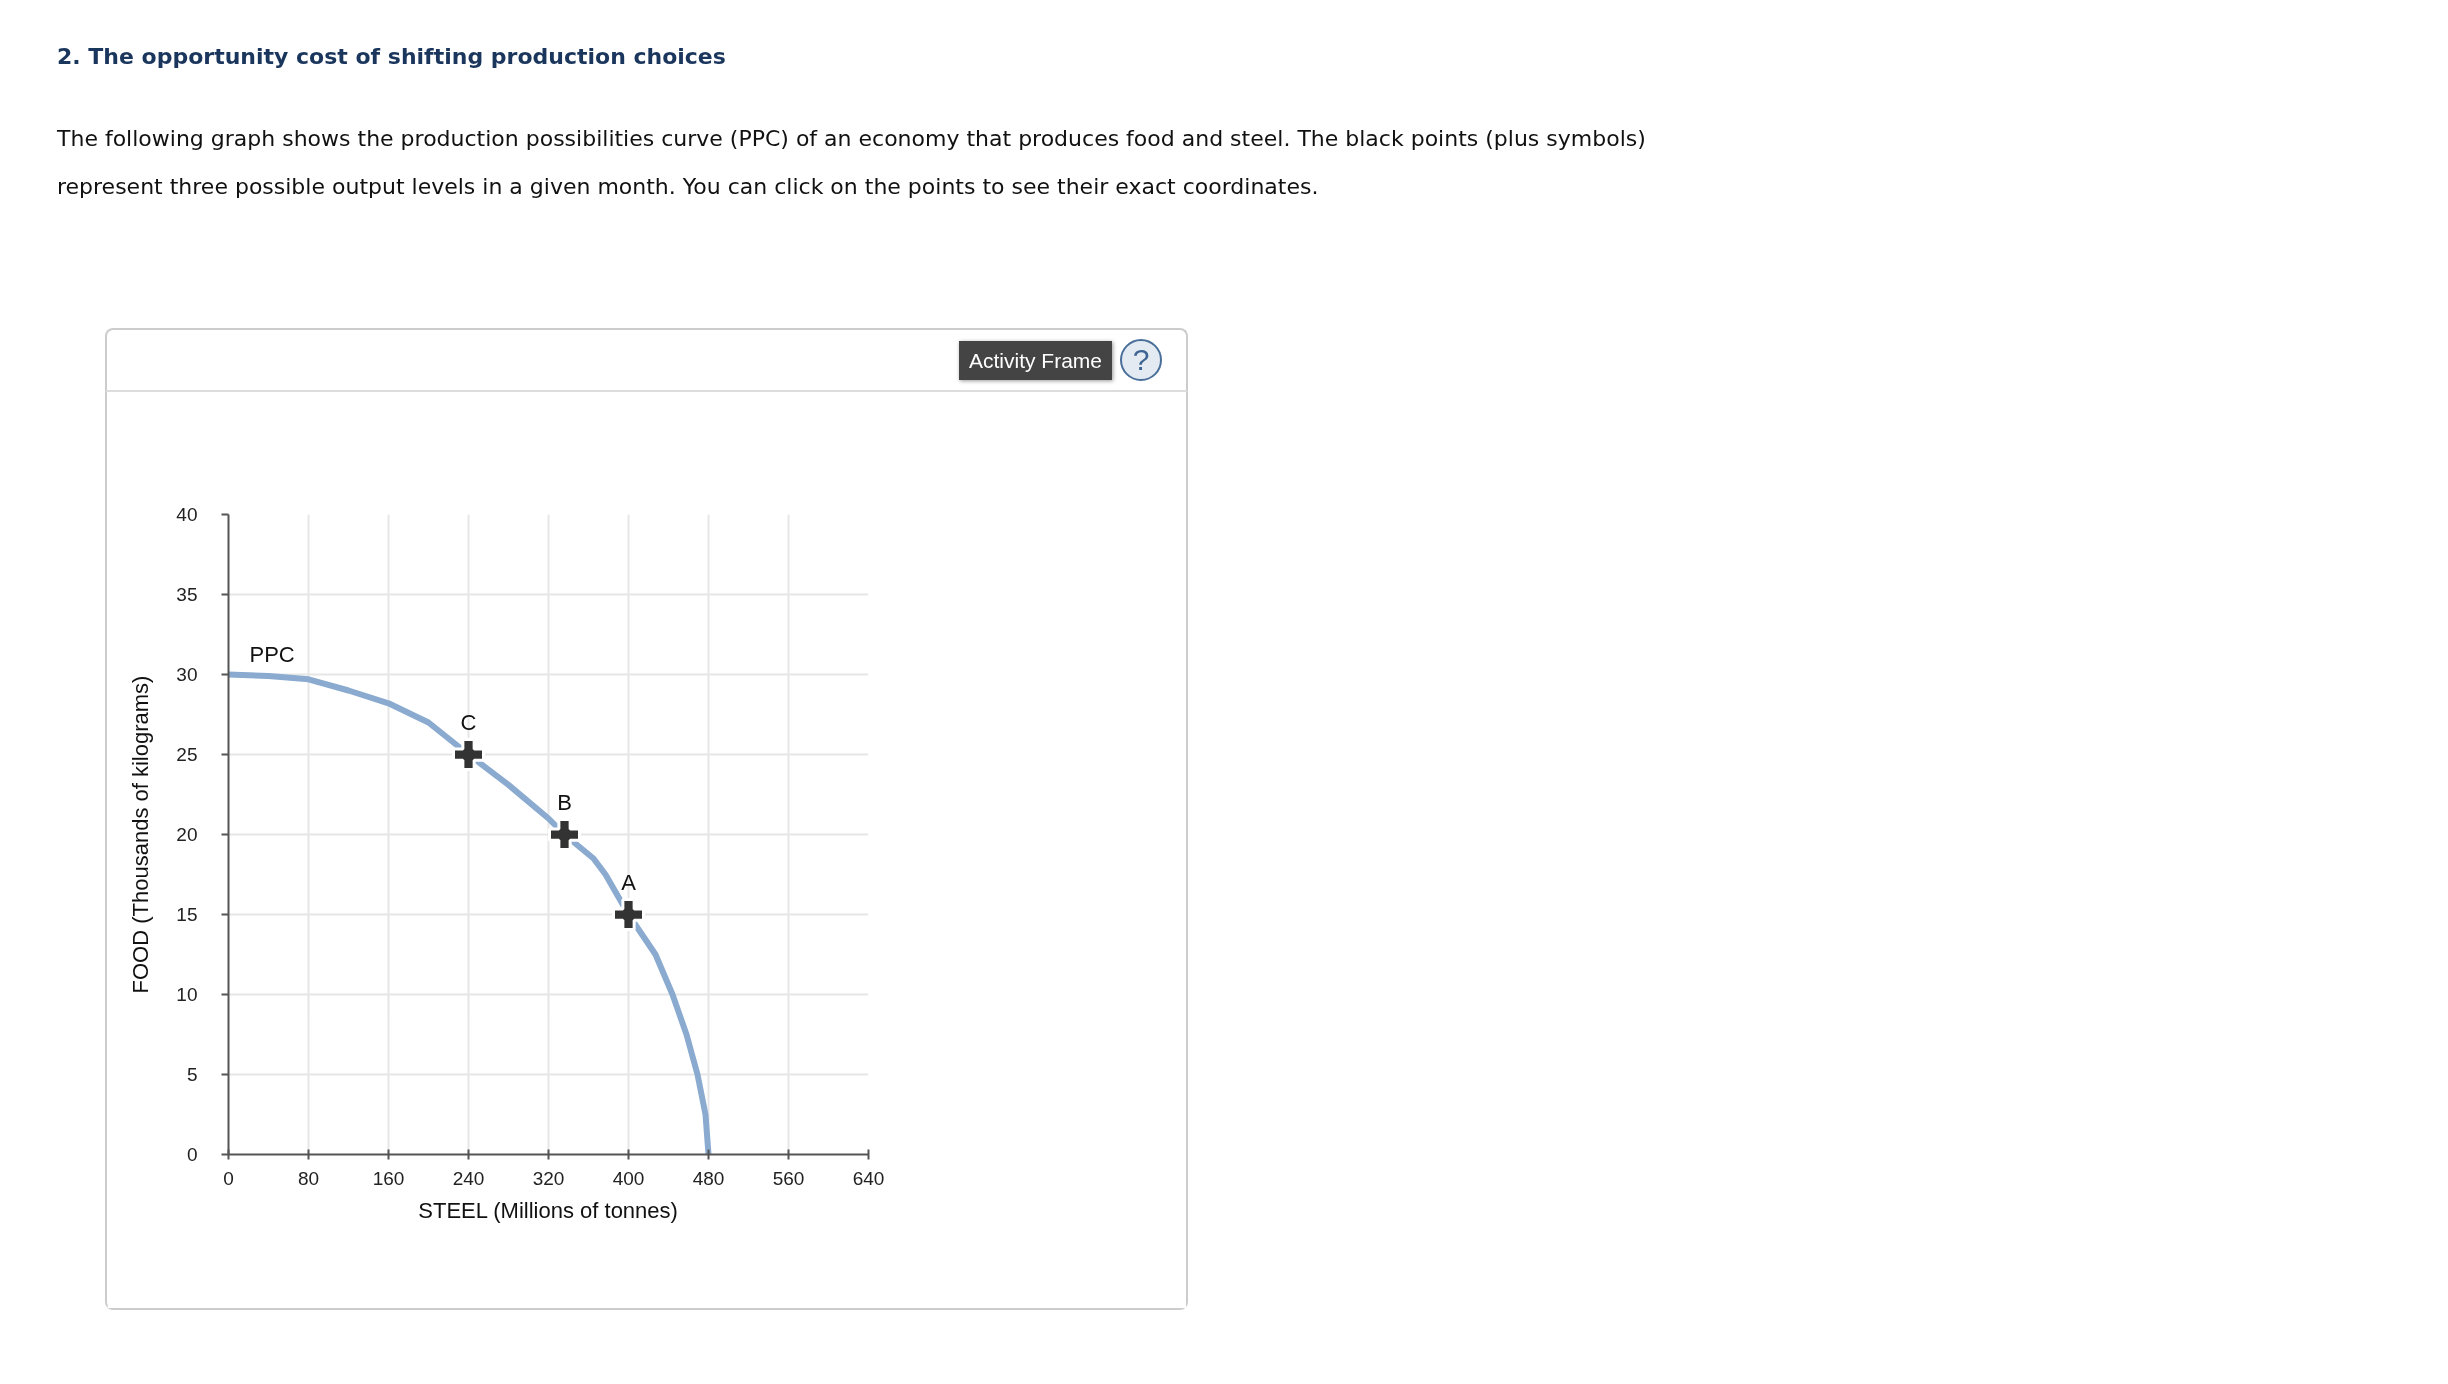  I want to click on y-tick-label: 20, so click(187, 834).